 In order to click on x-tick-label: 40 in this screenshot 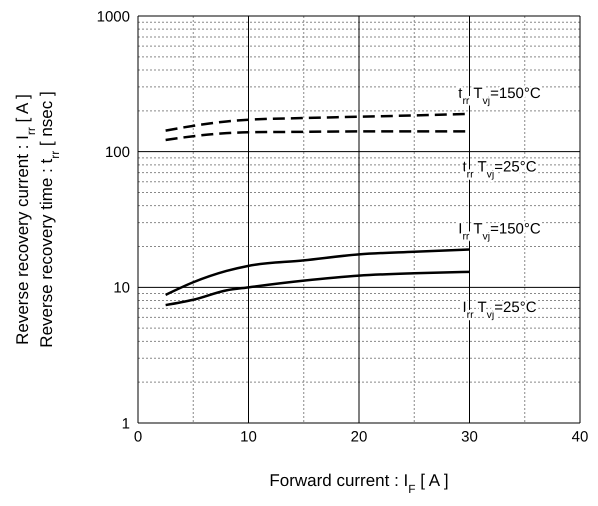, I will do `click(580, 437)`.